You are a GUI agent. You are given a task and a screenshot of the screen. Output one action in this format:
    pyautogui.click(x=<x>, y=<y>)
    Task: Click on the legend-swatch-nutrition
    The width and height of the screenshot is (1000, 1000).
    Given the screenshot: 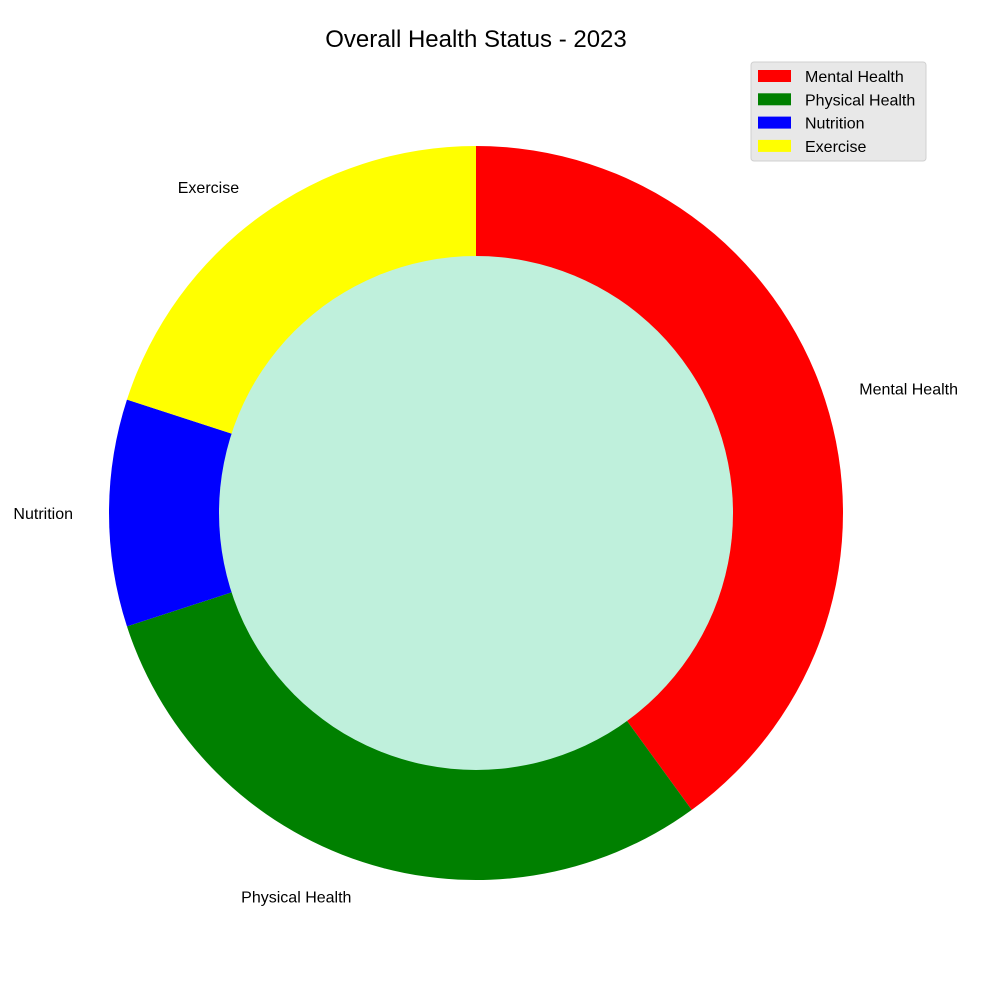 What is the action you would take?
    pyautogui.click(x=774, y=122)
    